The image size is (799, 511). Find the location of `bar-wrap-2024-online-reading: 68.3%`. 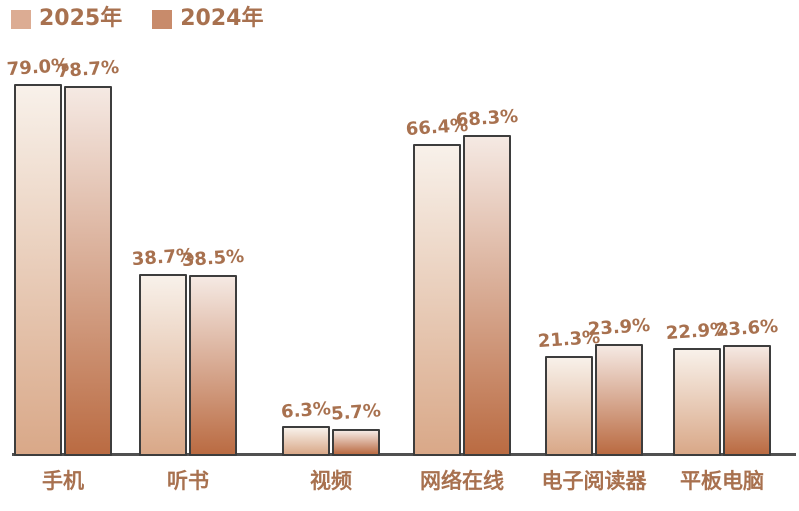

bar-wrap-2024-online-reading: 68.3% is located at coordinates (487, 255).